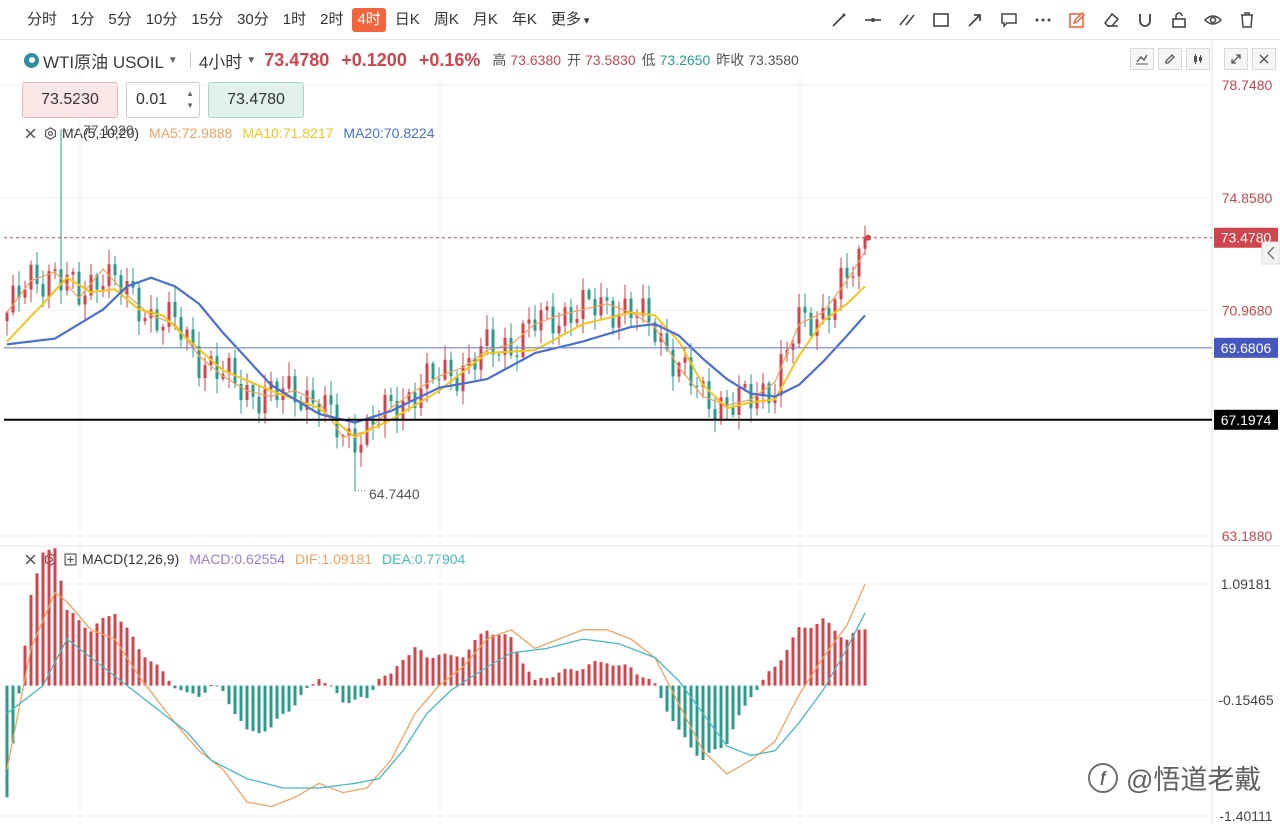 This screenshot has width=1280, height=824. I want to click on period-tab: 10分, so click(161, 19).